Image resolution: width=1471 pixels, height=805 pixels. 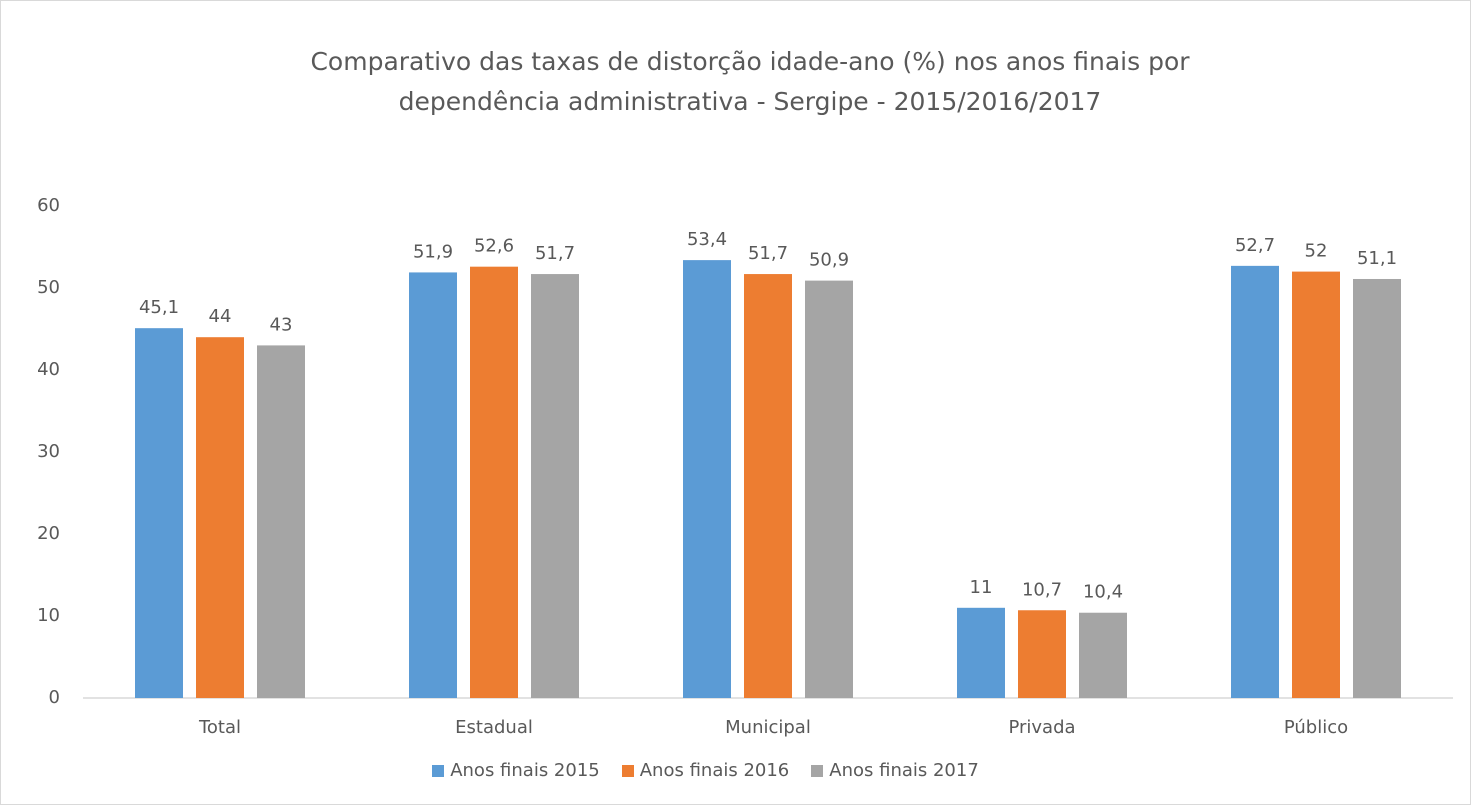 What do you see at coordinates (48, 369) in the screenshot?
I see `y-tick-label: 40` at bounding box center [48, 369].